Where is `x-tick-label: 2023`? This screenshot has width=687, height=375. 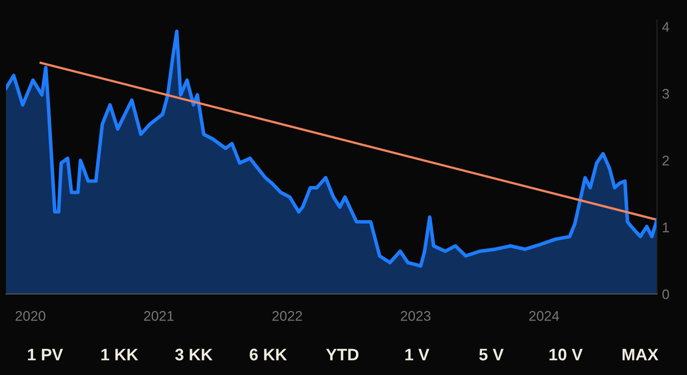 x-tick-label: 2023 is located at coordinates (415, 316).